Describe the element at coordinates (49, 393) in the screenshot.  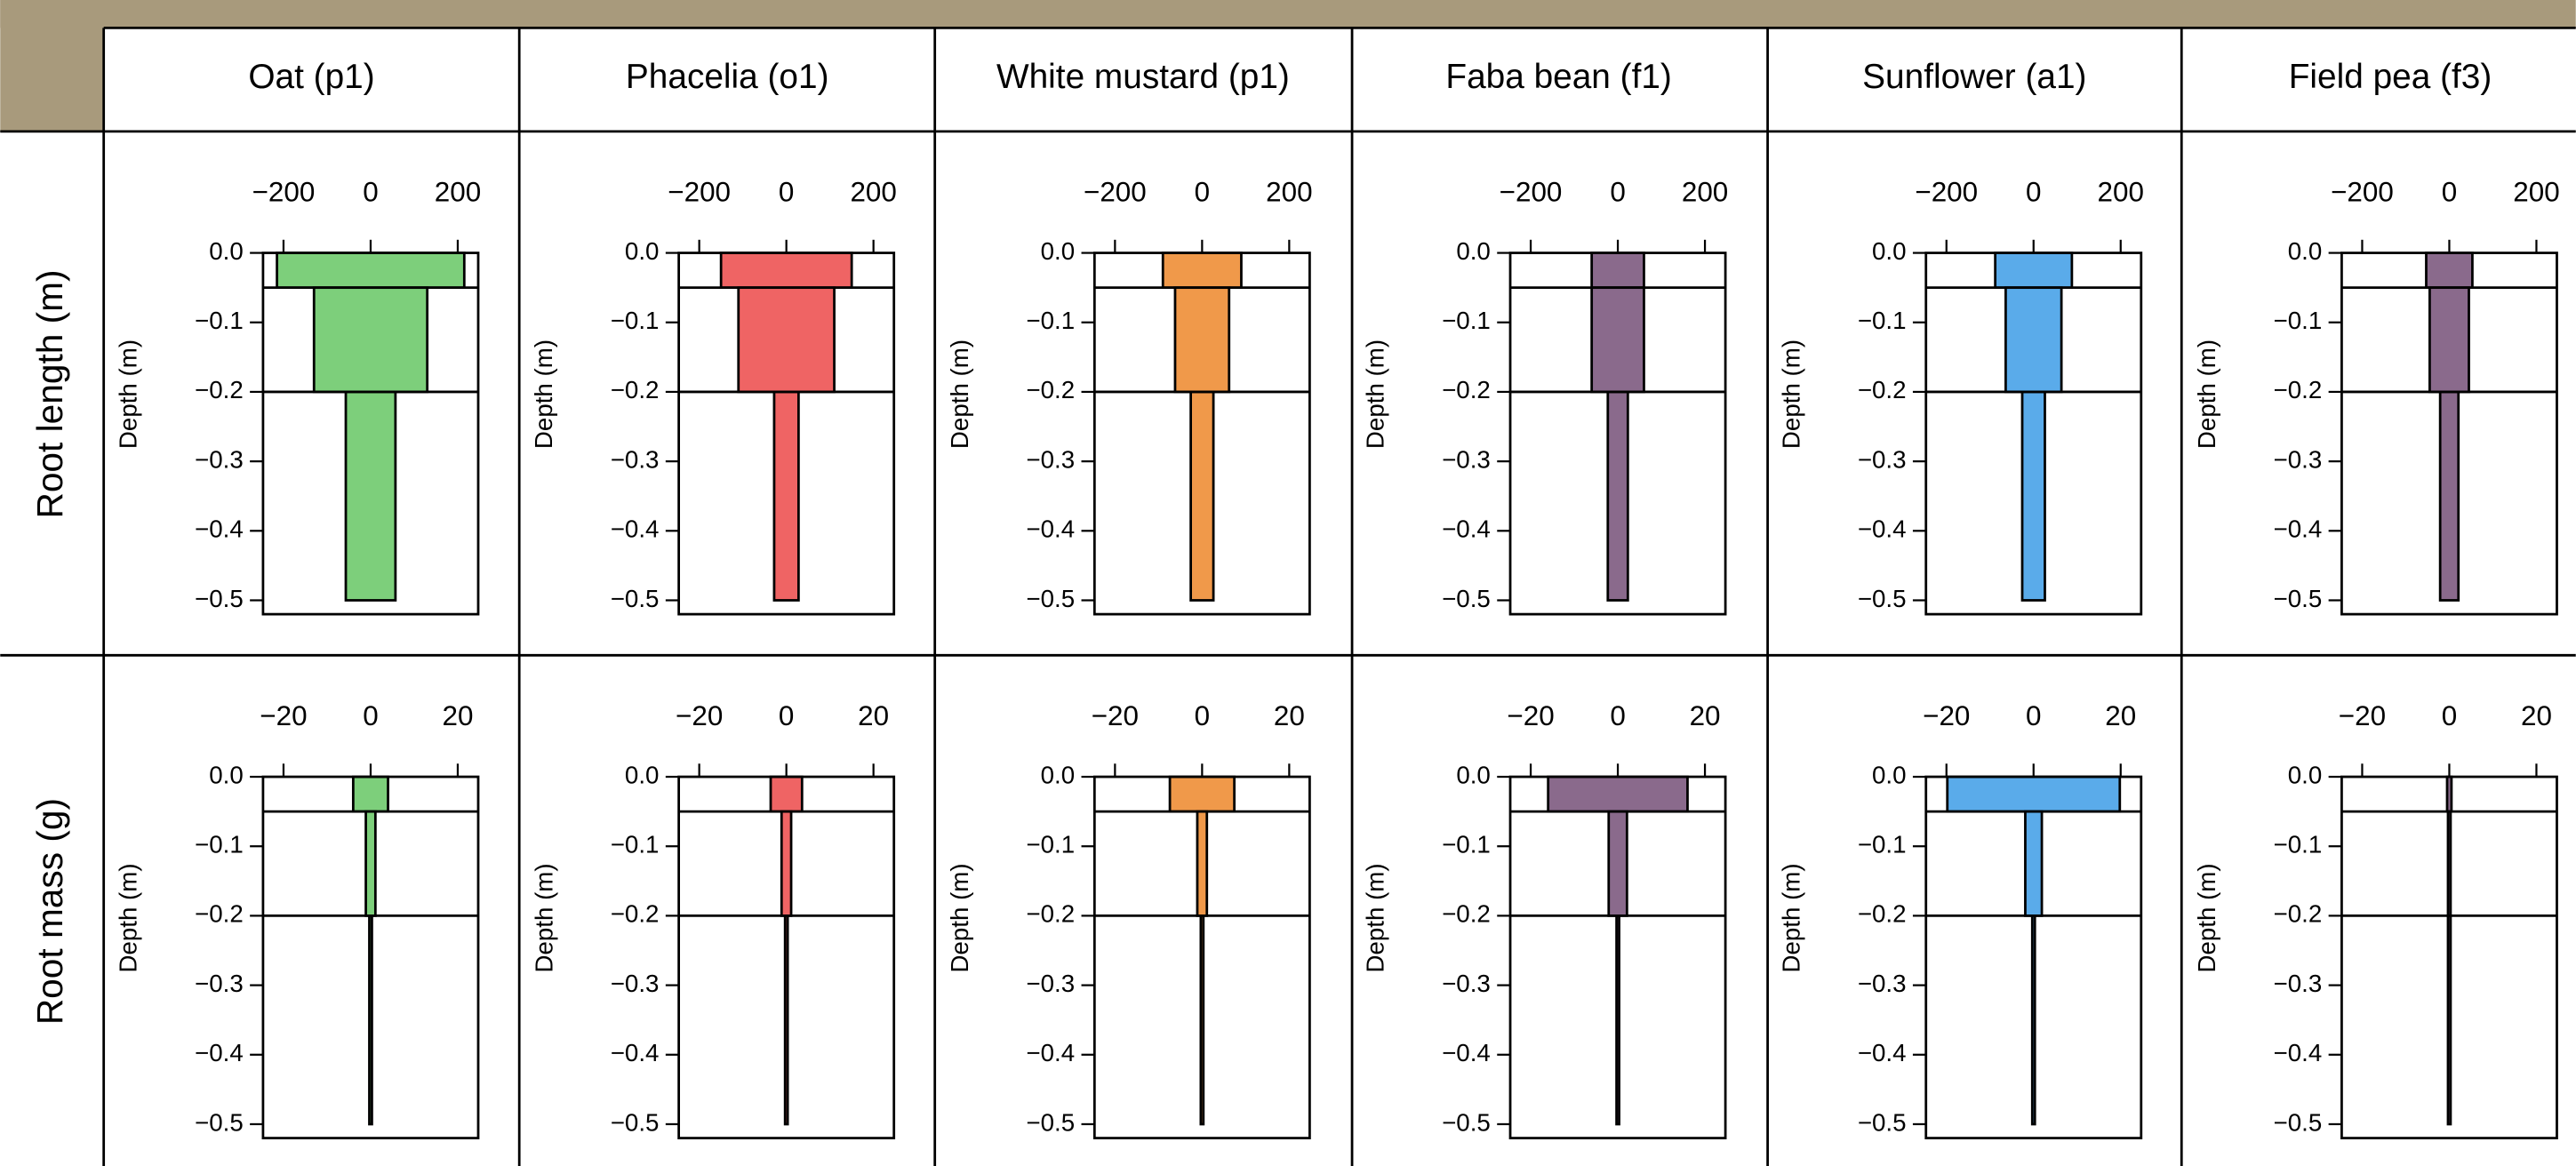
I see `row-label: Root length (m)` at that location.